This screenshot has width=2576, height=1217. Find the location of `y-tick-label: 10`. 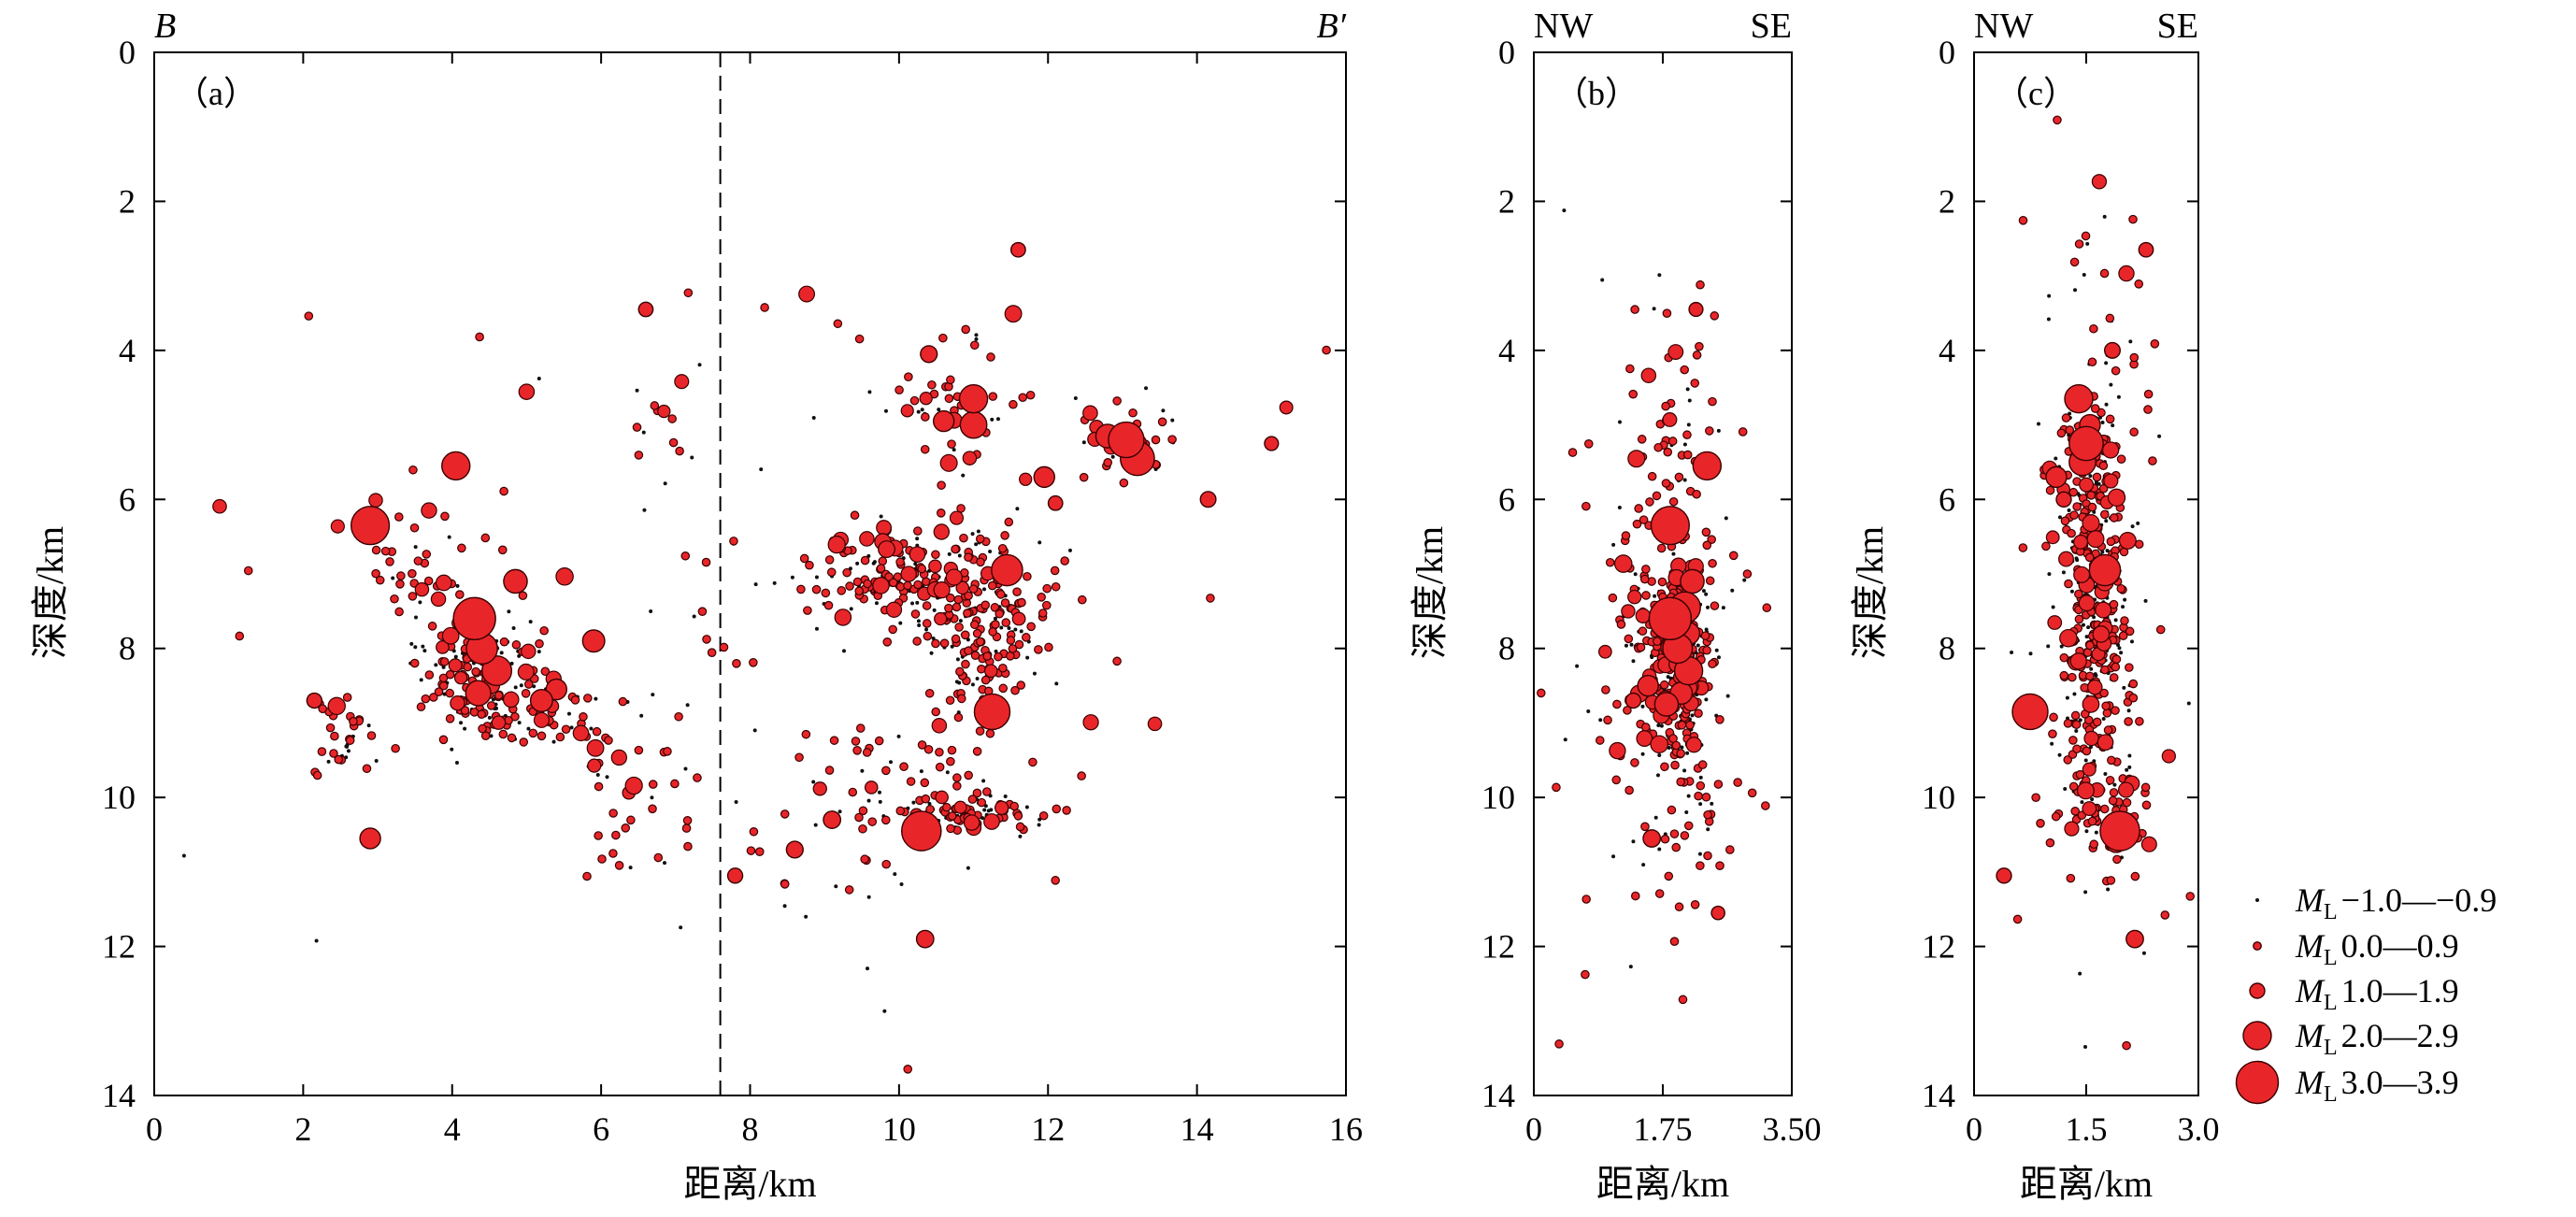

y-tick-label: 10 is located at coordinates (1938, 798).